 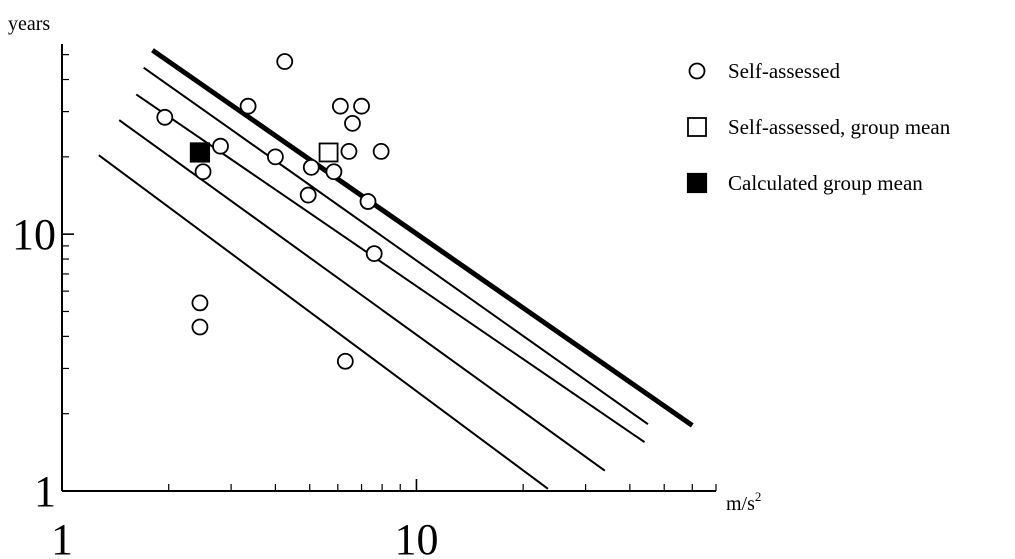 I want to click on calculated-group-mean-point, so click(x=200, y=152).